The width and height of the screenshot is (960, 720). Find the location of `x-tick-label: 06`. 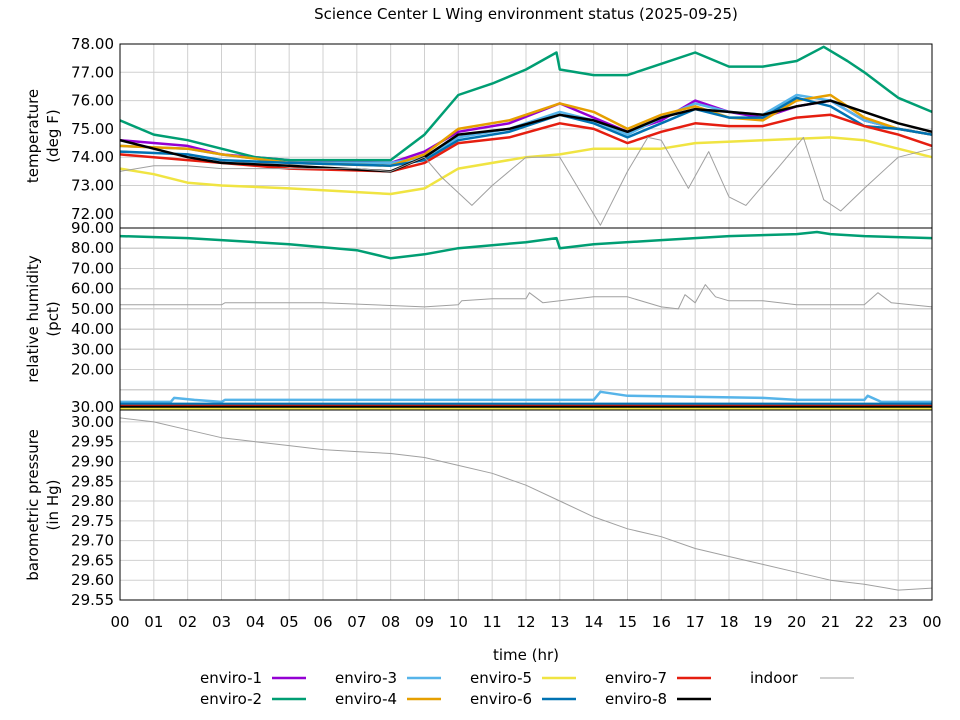

x-tick-label: 06 is located at coordinates (322, 622).